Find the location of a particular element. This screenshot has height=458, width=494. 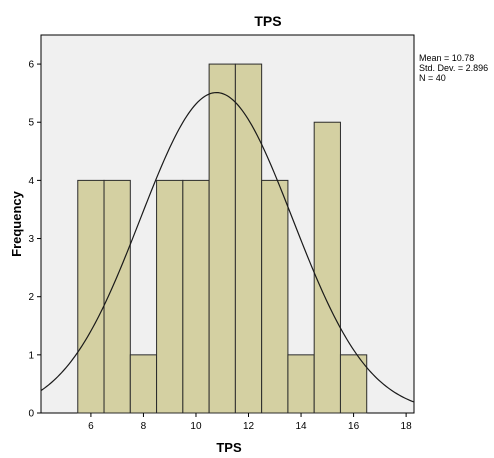

stats-box: Mean = 10.78 Std. Dev. = 2.896 N = 40 is located at coordinates (453, 68).